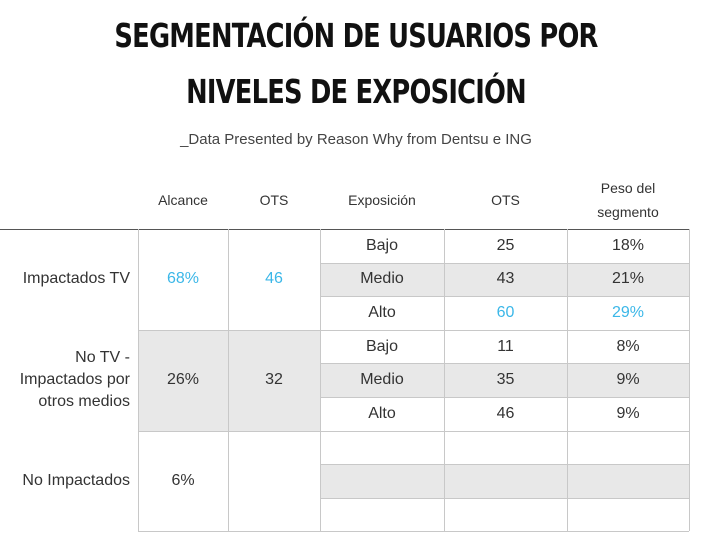 This screenshot has height=546, width=712. I want to click on peso-value: 21%, so click(628, 279).